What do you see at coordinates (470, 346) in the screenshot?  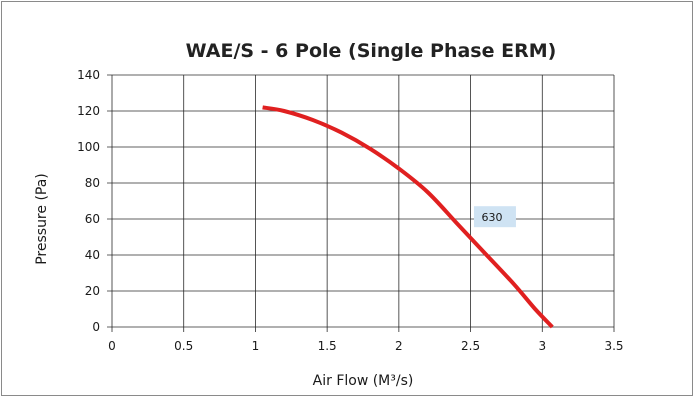 I see `x-tick-label: 2.5` at bounding box center [470, 346].